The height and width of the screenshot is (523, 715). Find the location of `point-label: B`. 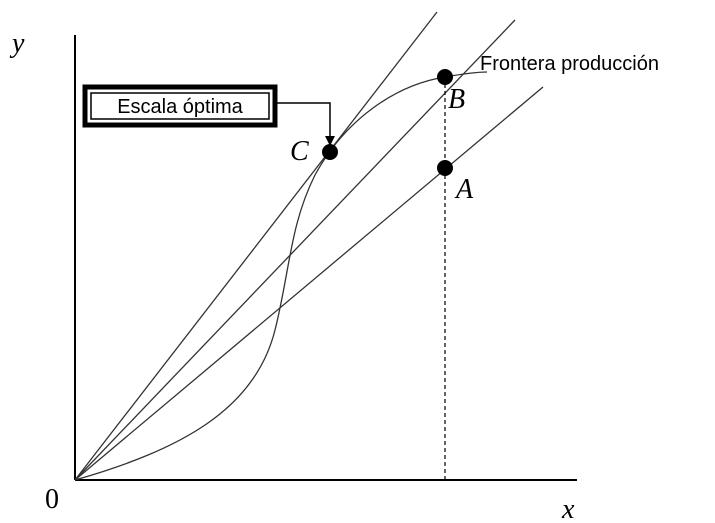

point-label: B is located at coordinates (456, 99).